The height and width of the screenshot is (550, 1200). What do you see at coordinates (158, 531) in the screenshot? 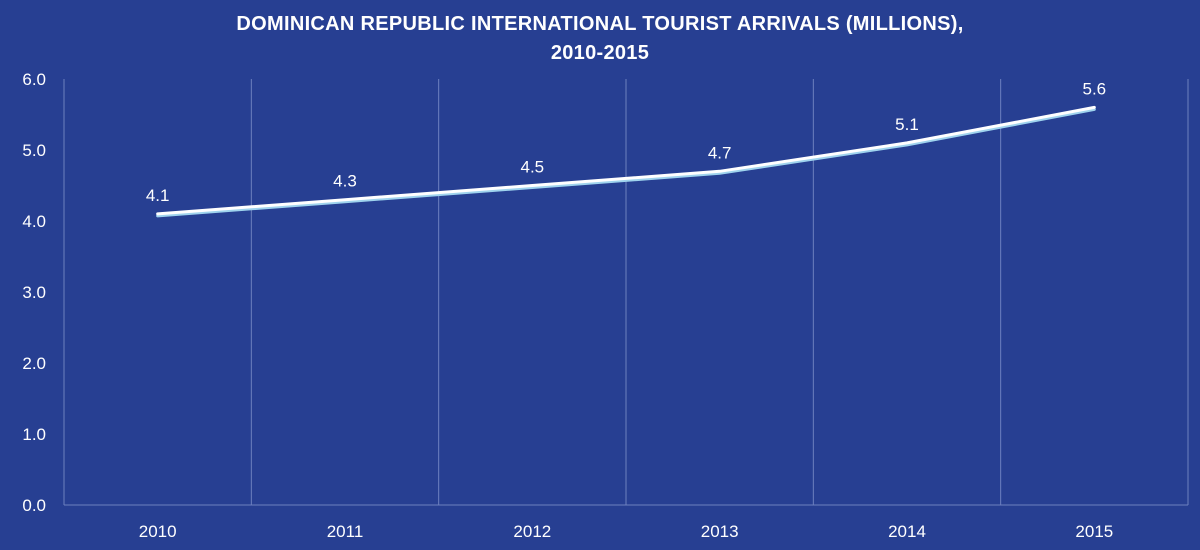
I see `x-tick-label: 2010` at bounding box center [158, 531].